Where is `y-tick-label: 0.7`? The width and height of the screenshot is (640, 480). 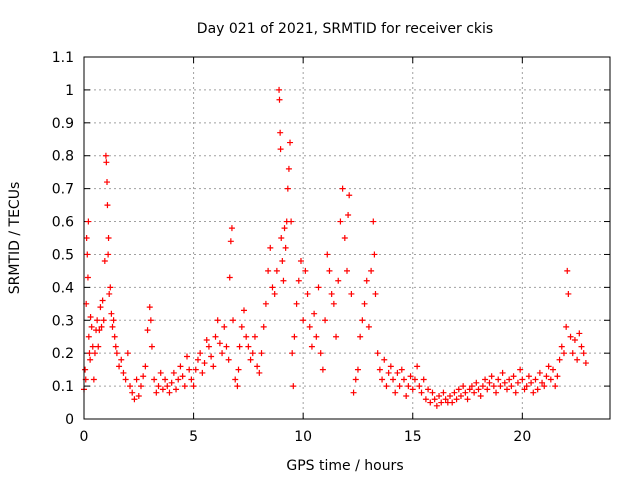 y-tick-label: 0.7 is located at coordinates (63, 190).